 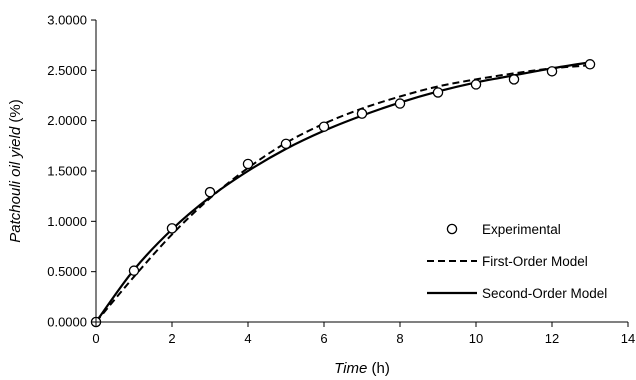 What do you see at coordinates (521, 229) in the screenshot?
I see `legend-label-experimental: Experimental` at bounding box center [521, 229].